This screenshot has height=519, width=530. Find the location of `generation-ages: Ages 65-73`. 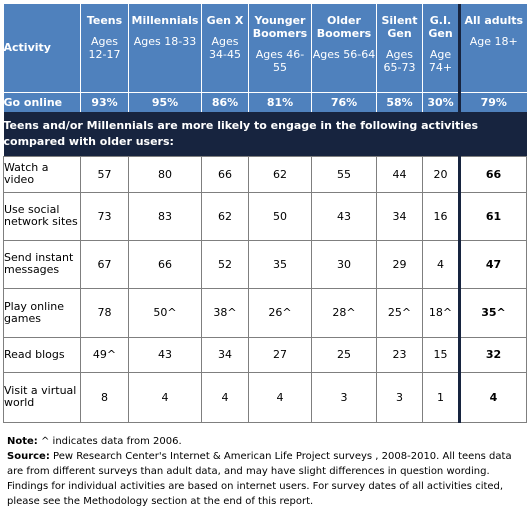

generation-ages: Ages 65-73 is located at coordinates (399, 61).